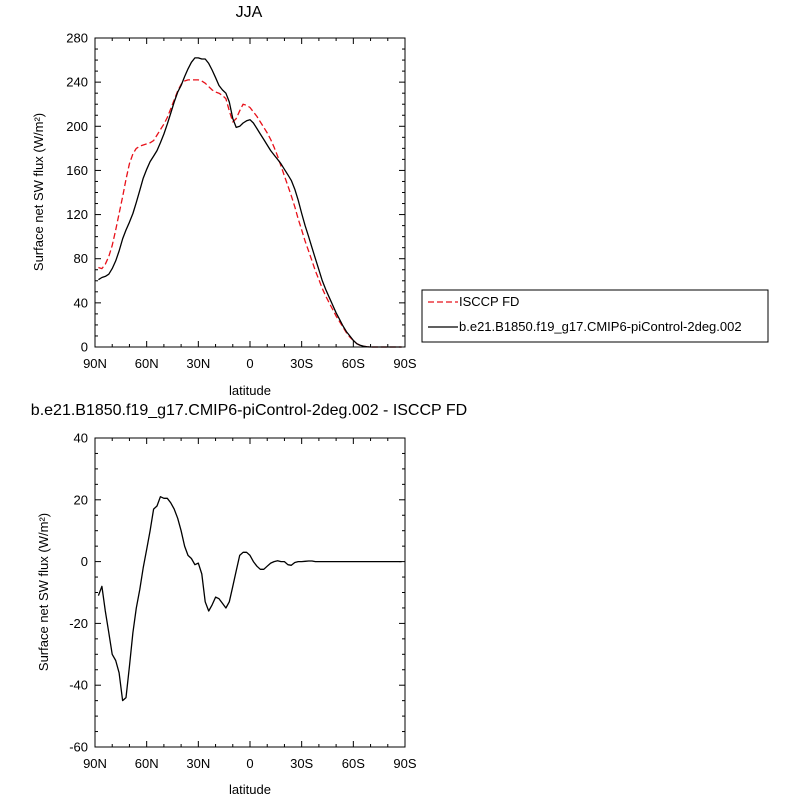  What do you see at coordinates (77, 193) in the screenshot?
I see `panel-top-y-tick-labels: 0 40 80 120 160 200 240 280` at bounding box center [77, 193].